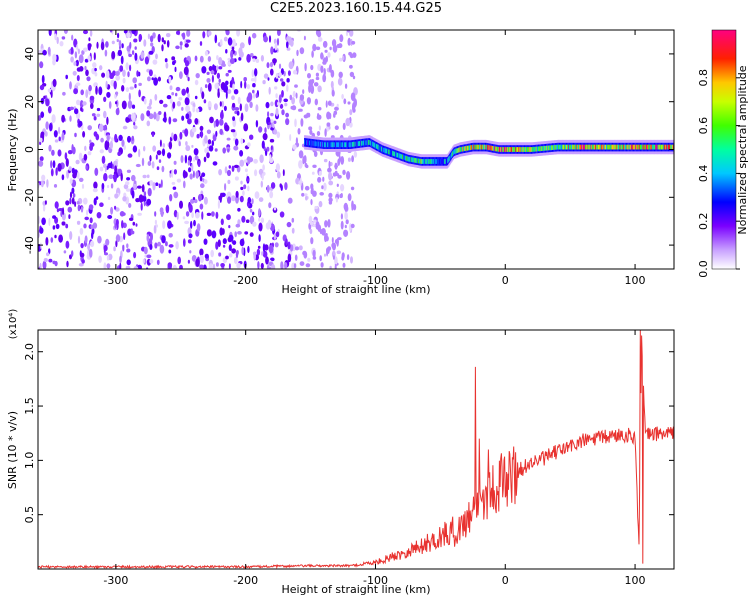 The height and width of the screenshot is (600, 750). Describe the element at coordinates (703, 126) in the screenshot. I see `colorbar-tick-label: 0.6` at that location.